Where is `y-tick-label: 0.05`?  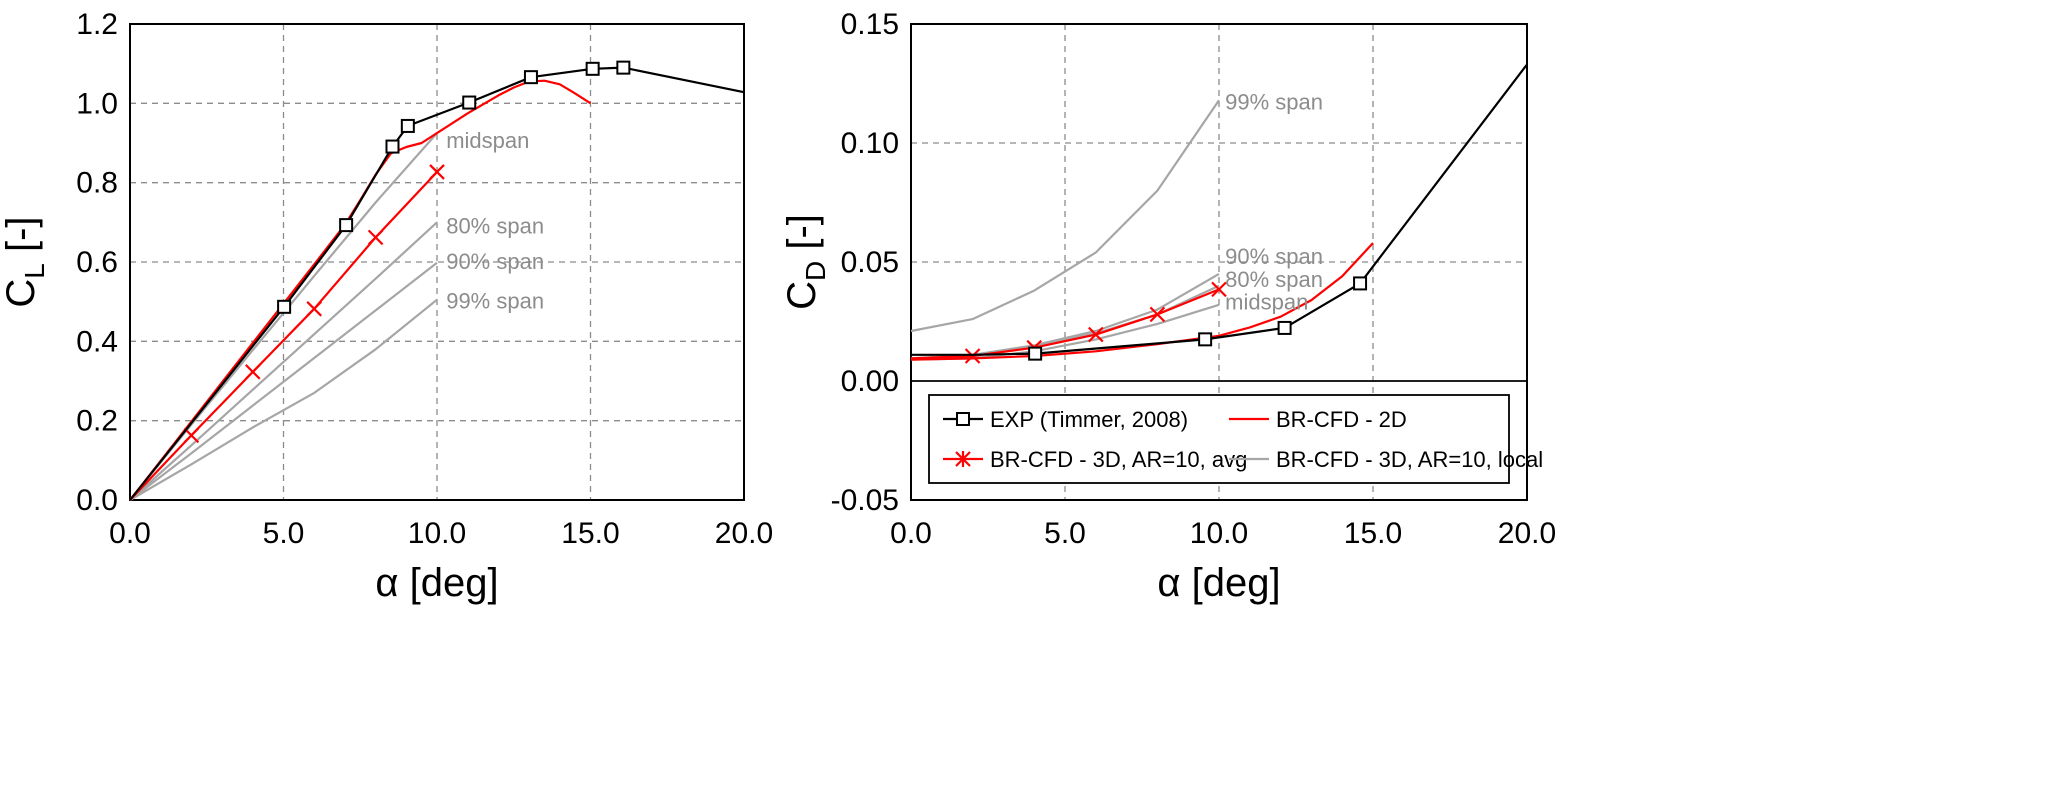
y-tick-label: 0.05 is located at coordinates (870, 262).